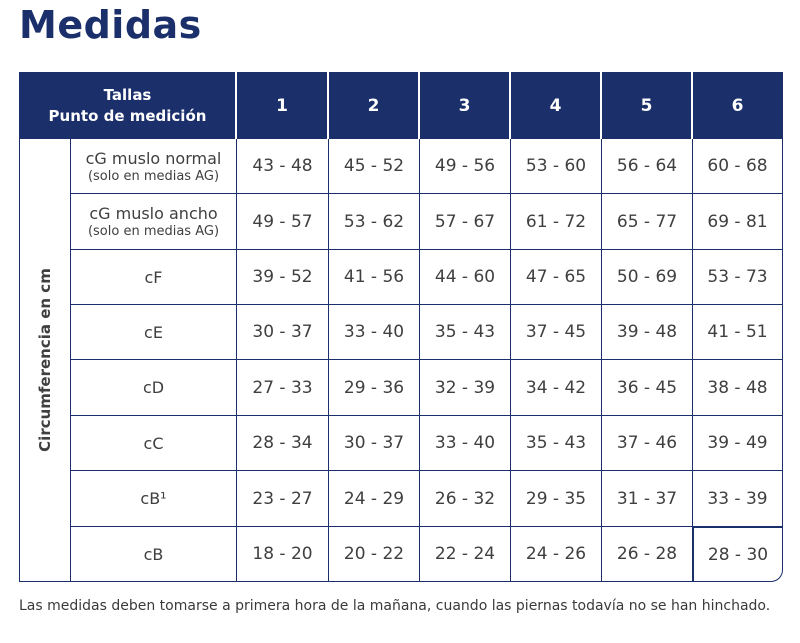 The height and width of the screenshot is (643, 800). Describe the element at coordinates (738, 222) in the screenshot. I see `table-cell: 69 - 81` at that location.